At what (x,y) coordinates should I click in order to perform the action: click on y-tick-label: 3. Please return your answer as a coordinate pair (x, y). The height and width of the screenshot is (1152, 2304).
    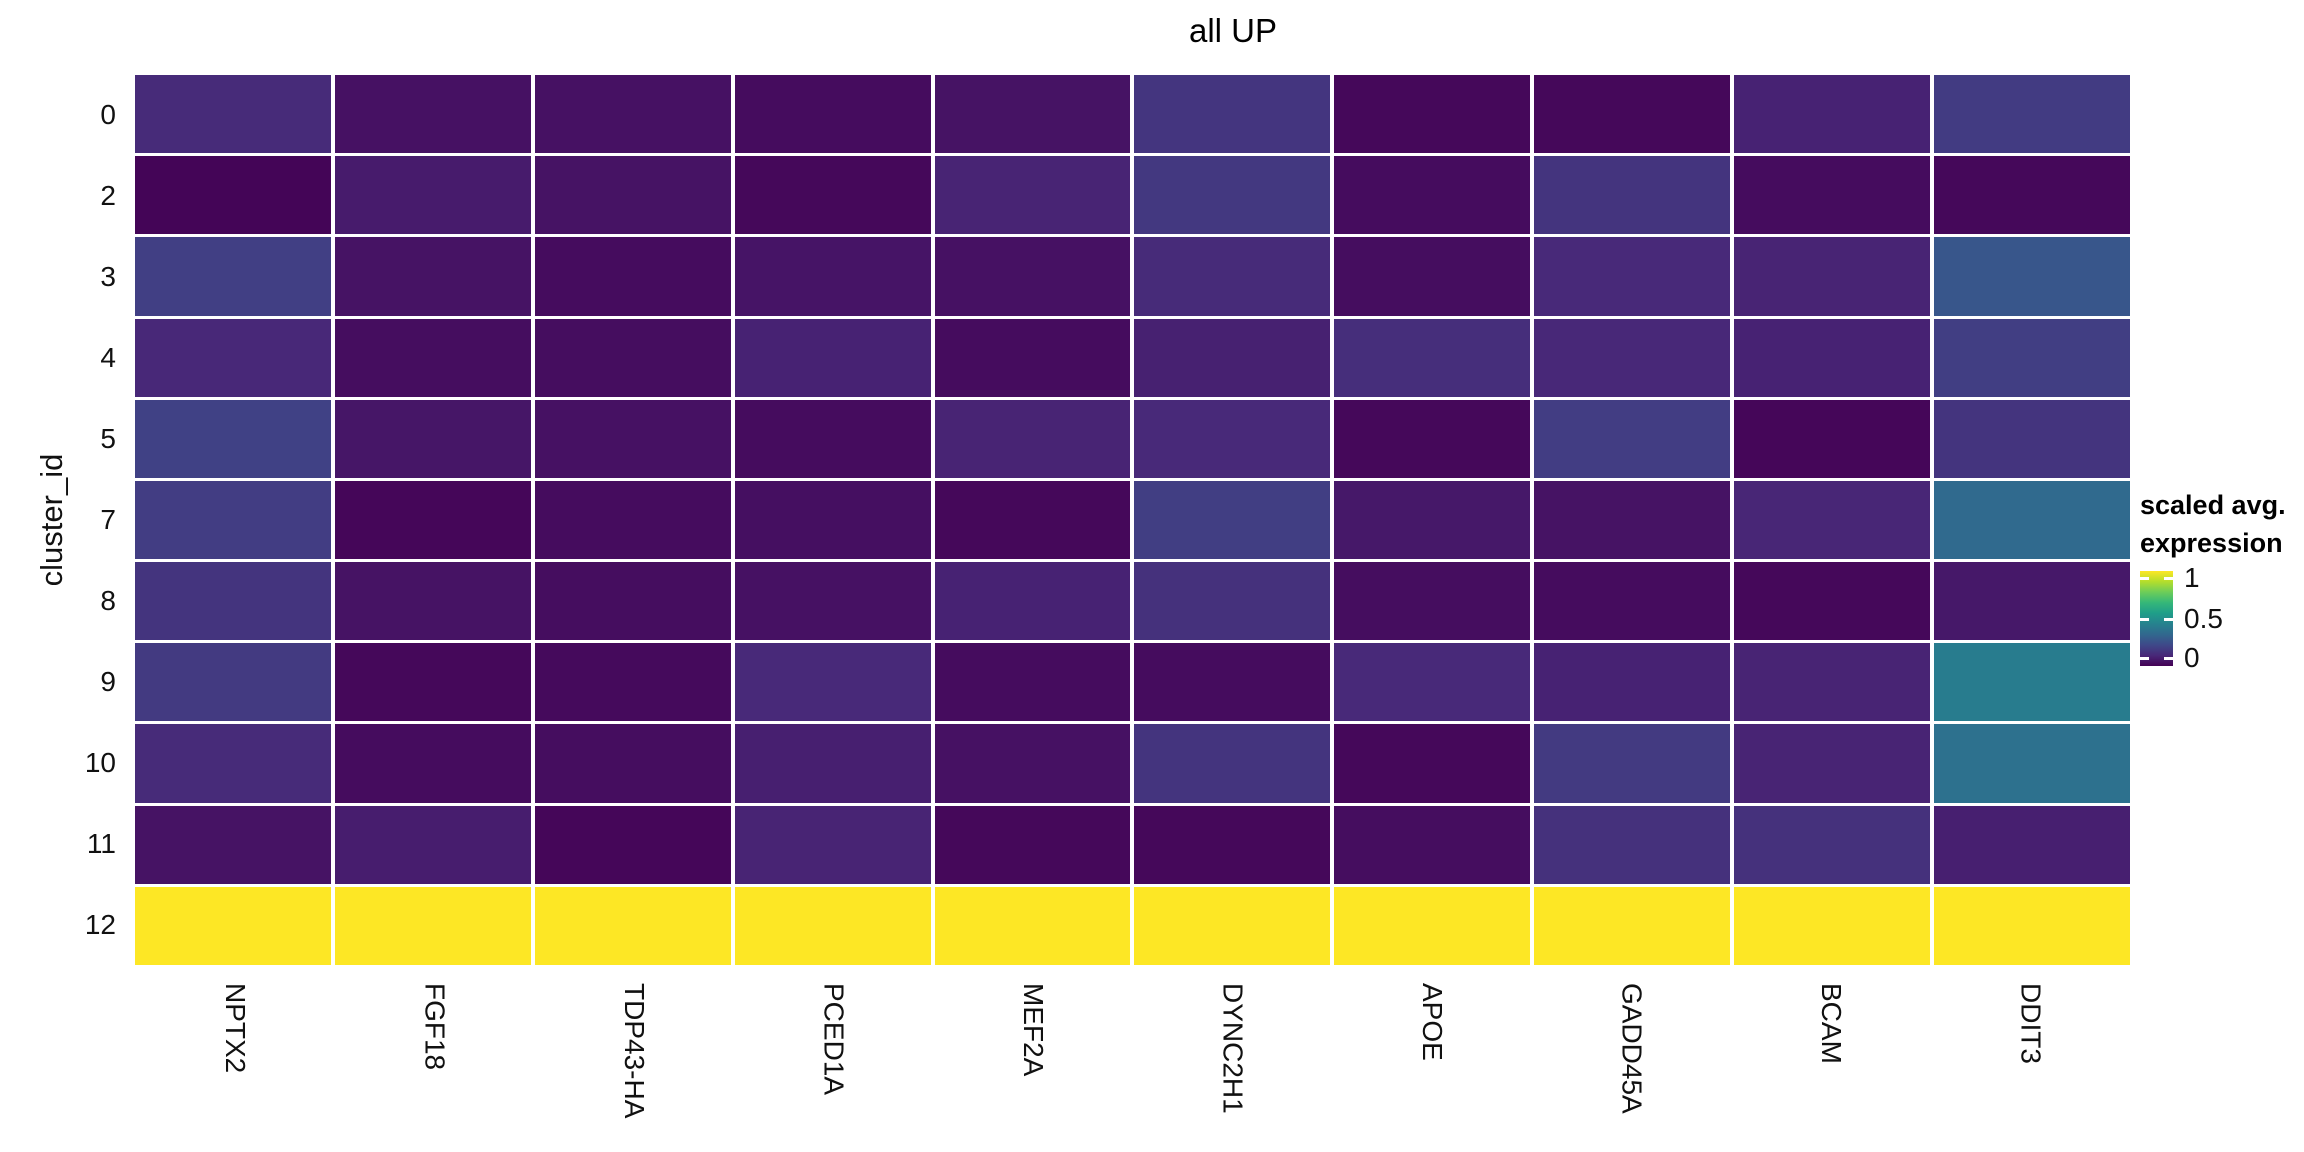
    Looking at the image, I should click on (108, 277).